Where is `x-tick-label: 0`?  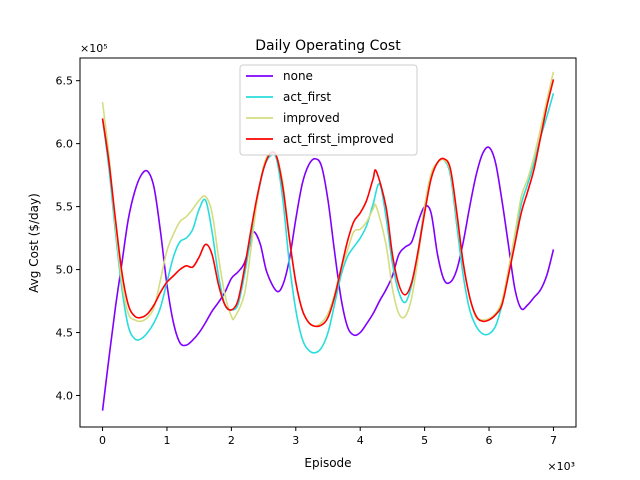 x-tick-label: 0 is located at coordinates (102, 440).